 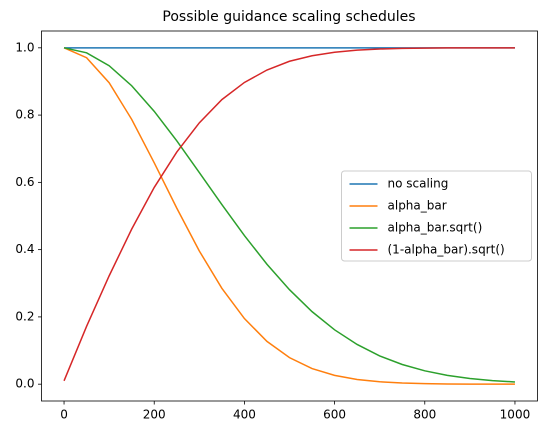 What do you see at coordinates (446, 250) in the screenshot?
I see `legend-label: (1-alpha_bar).sqrt()` at bounding box center [446, 250].